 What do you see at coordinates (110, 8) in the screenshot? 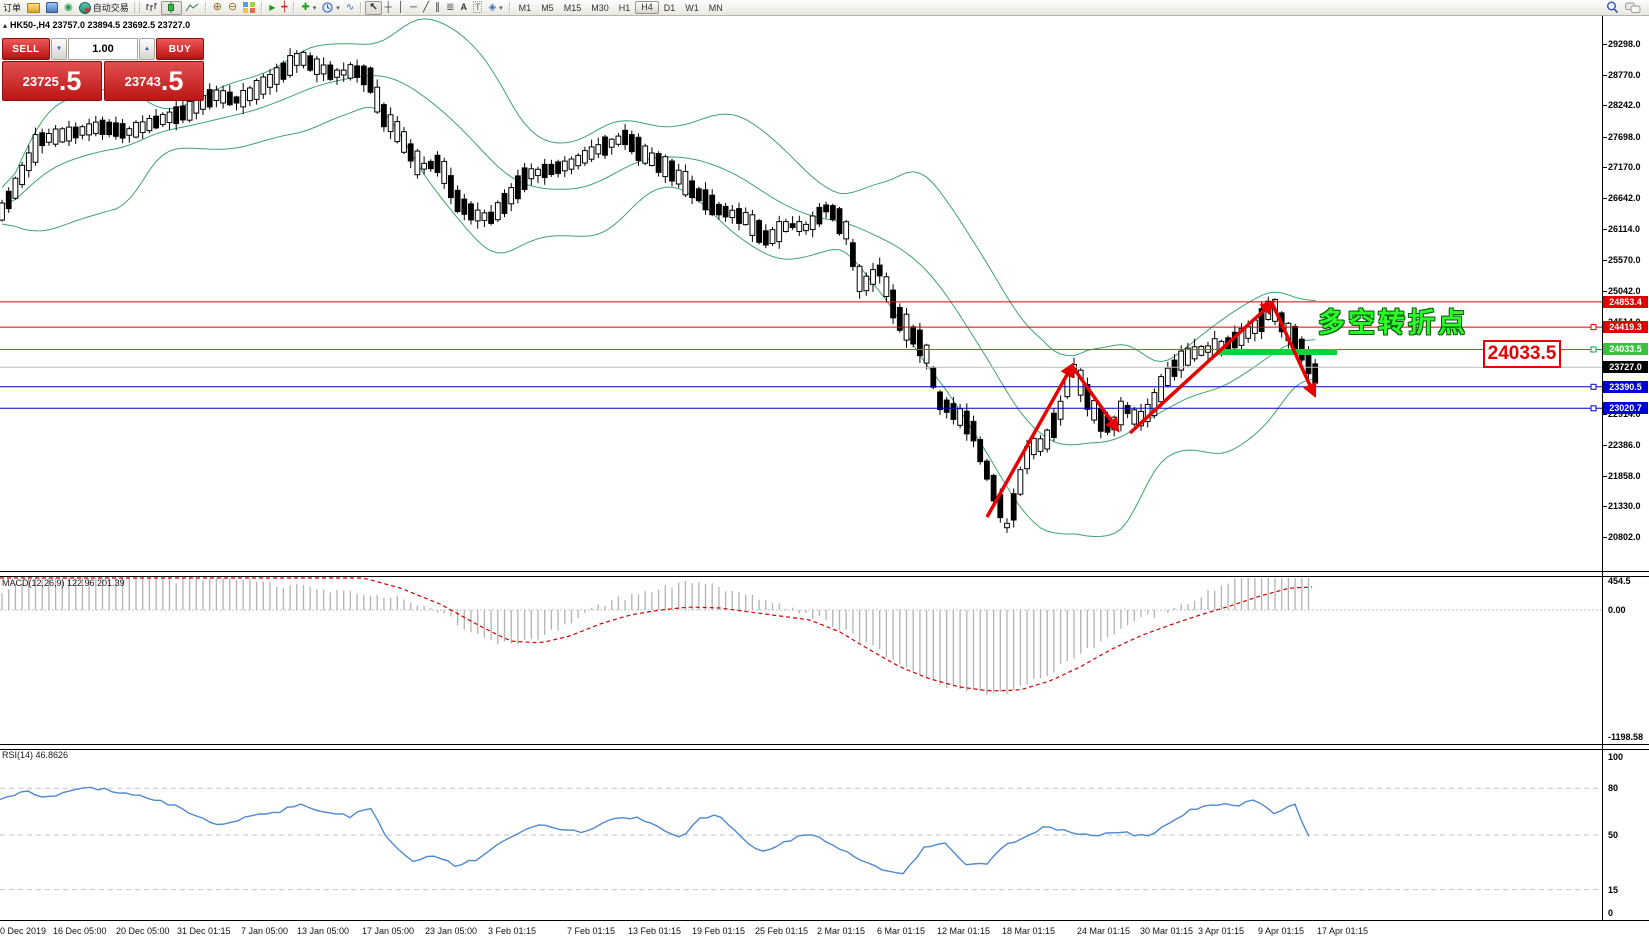
I see `autotrading-label: 自动交易` at bounding box center [110, 8].